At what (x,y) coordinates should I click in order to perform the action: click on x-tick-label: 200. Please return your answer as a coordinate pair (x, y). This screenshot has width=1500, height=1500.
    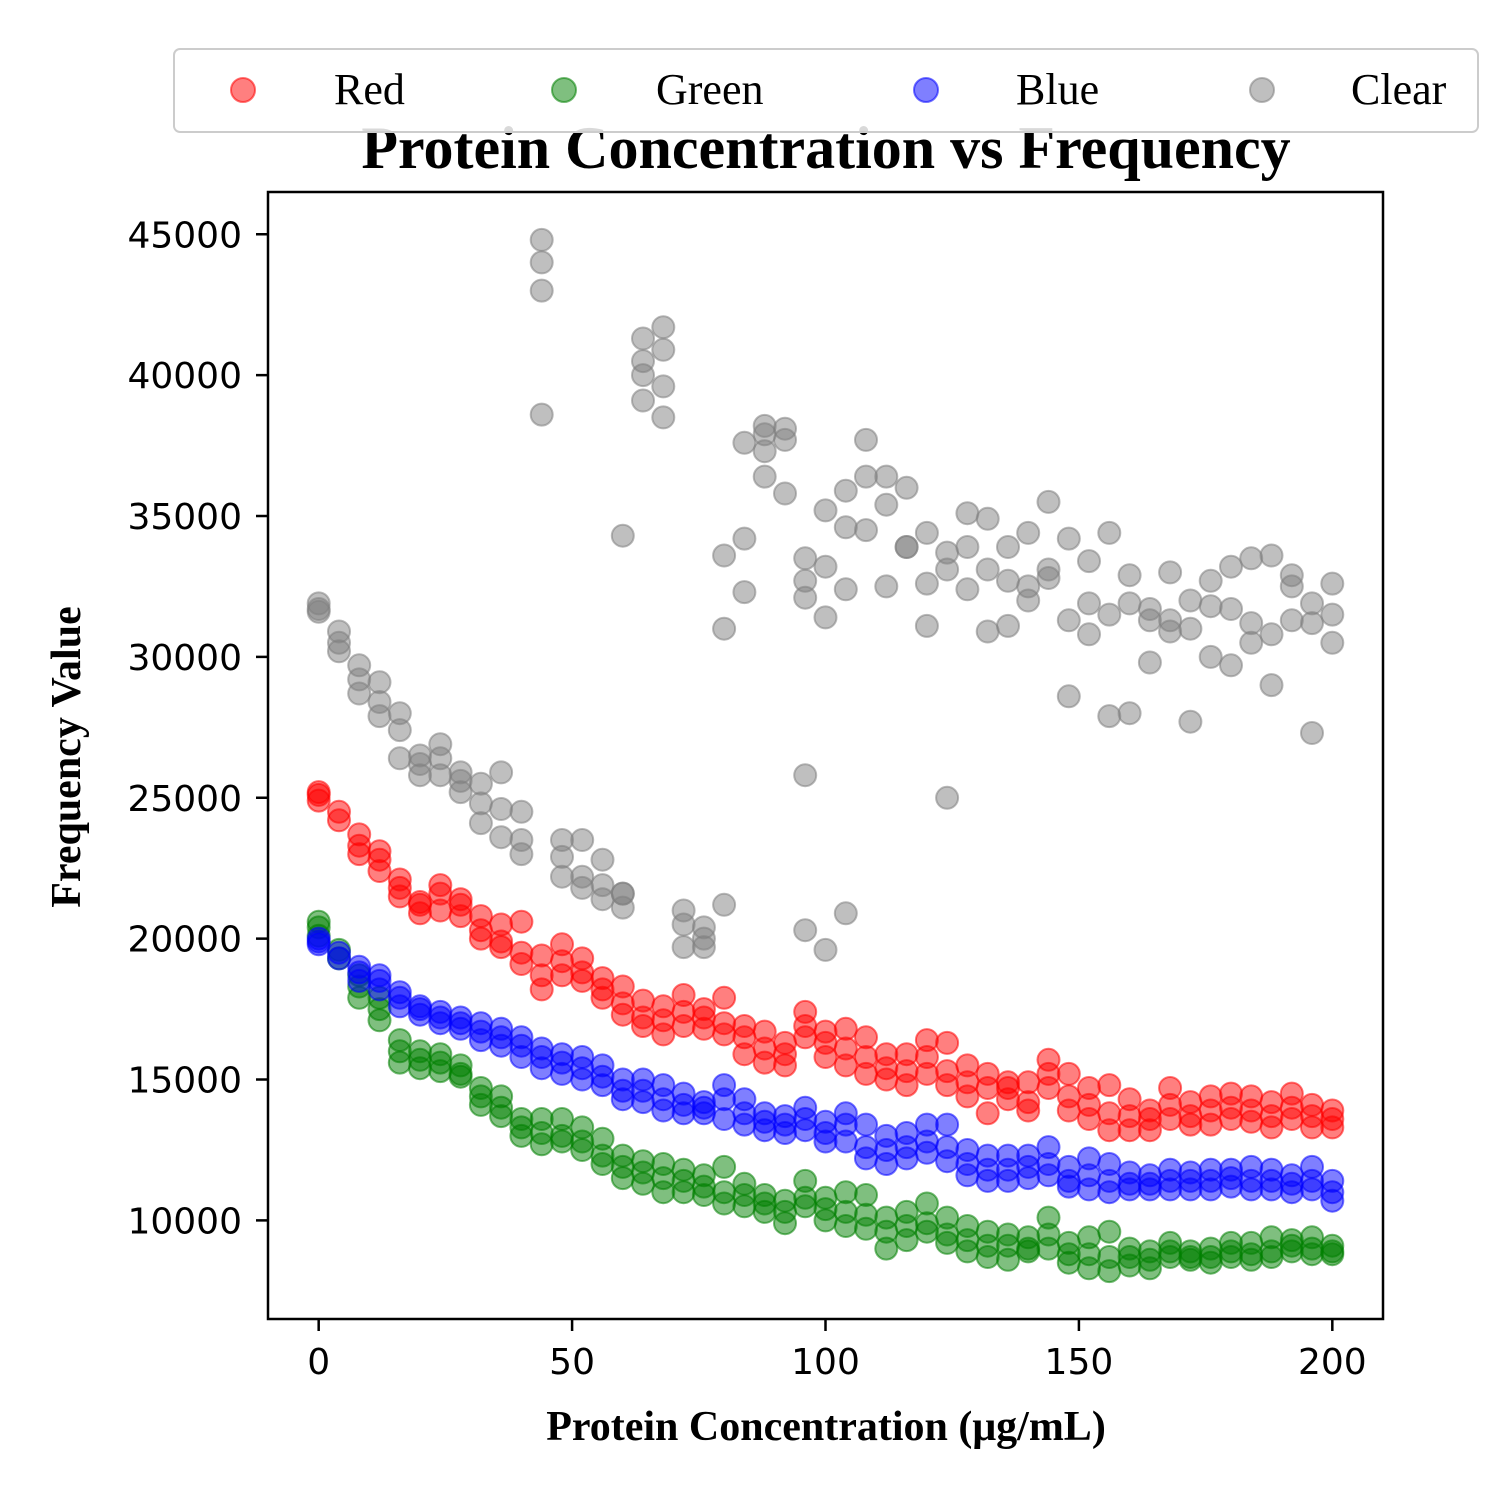
    Looking at the image, I should click on (1332, 1362).